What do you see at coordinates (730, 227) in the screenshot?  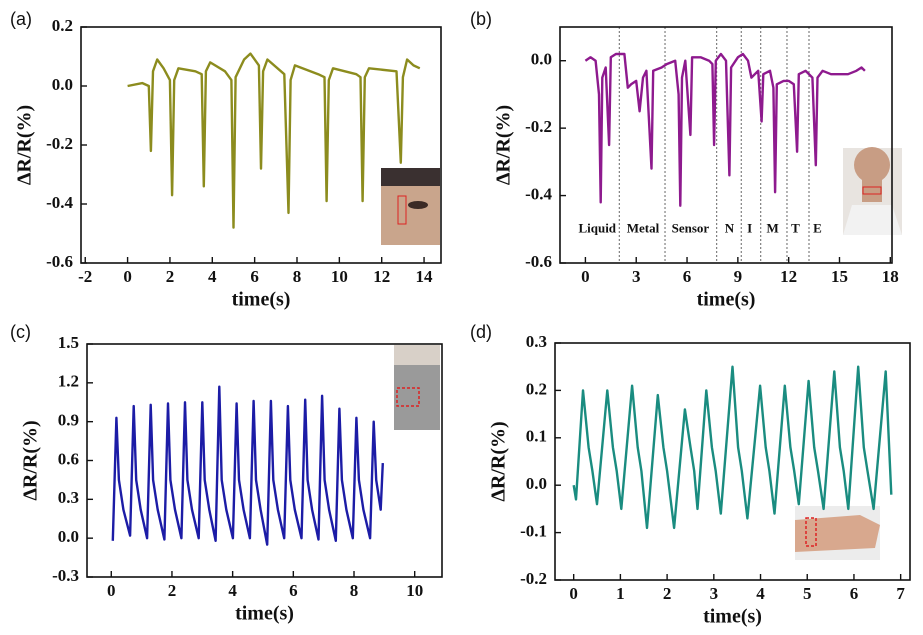 I see `annotation: N` at bounding box center [730, 227].